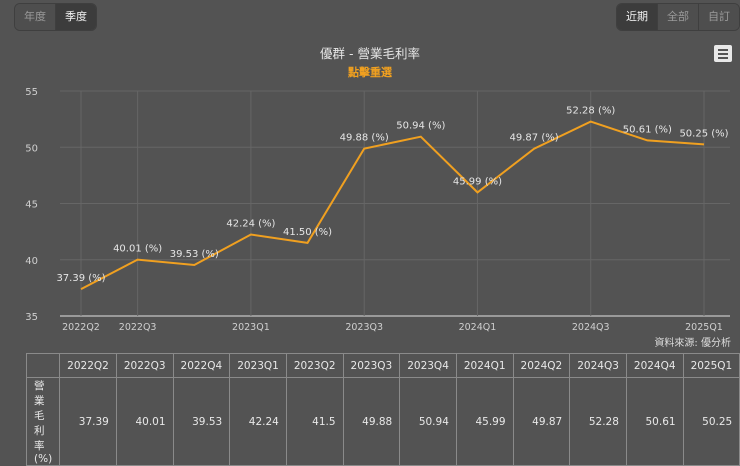 The width and height of the screenshot is (740, 466). I want to click on data-label: 45.99 (%), so click(477, 181).